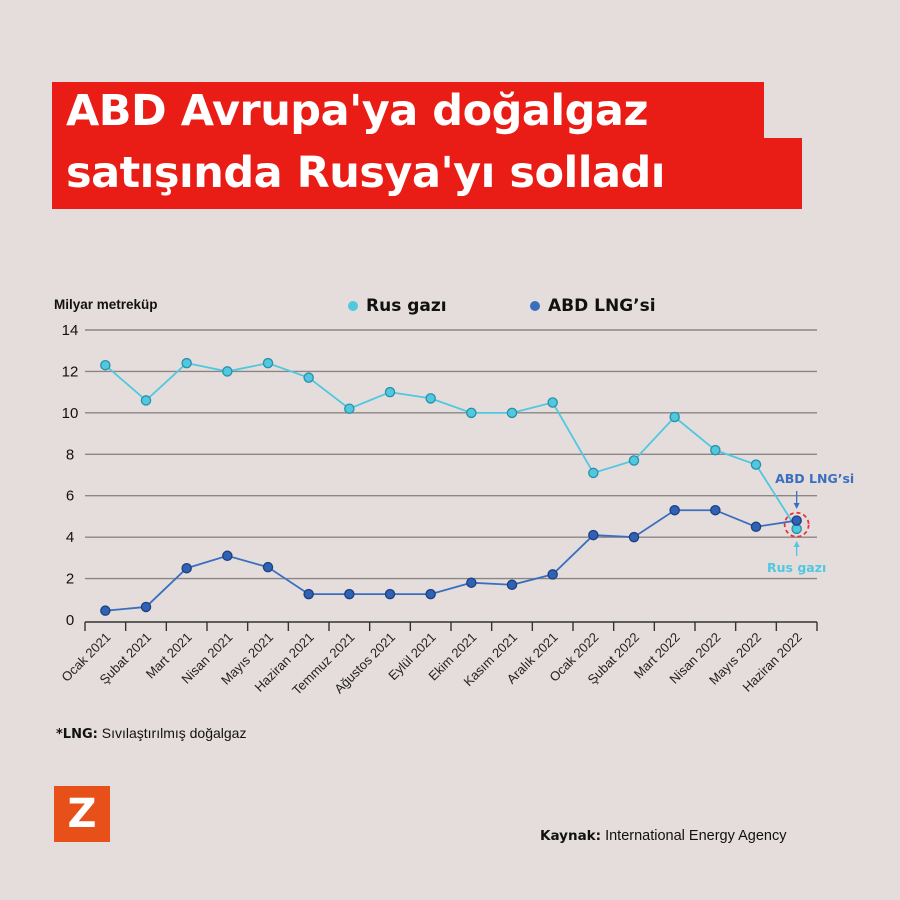 The width and height of the screenshot is (900, 900). What do you see at coordinates (427, 173) in the screenshot?
I see `title-line-2: satışında Rusya'yı solladı` at bounding box center [427, 173].